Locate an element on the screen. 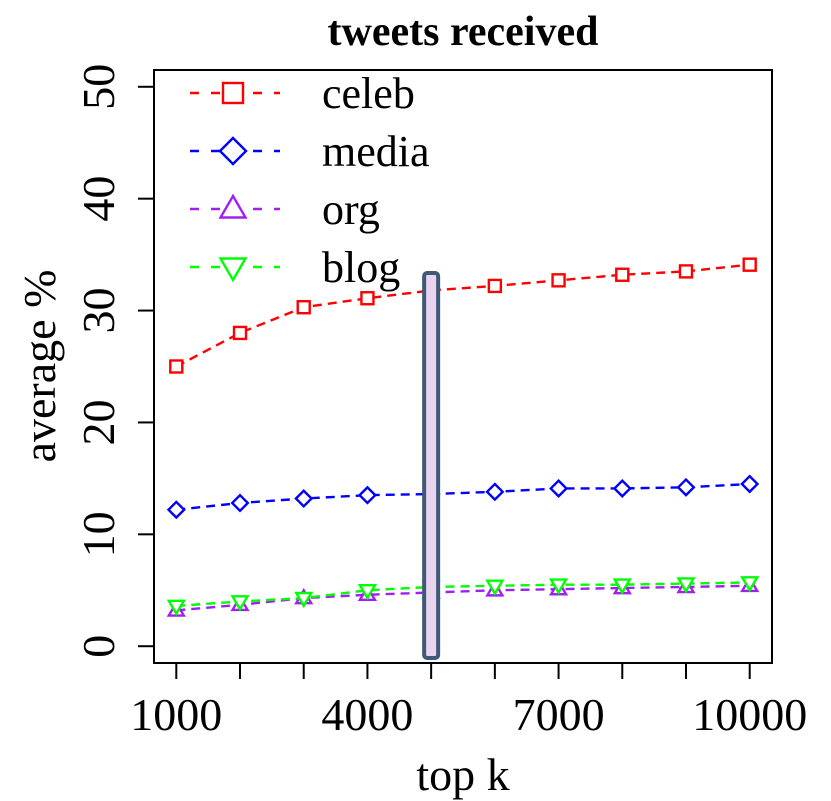  chart-title: tweets received is located at coordinates (463, 32).